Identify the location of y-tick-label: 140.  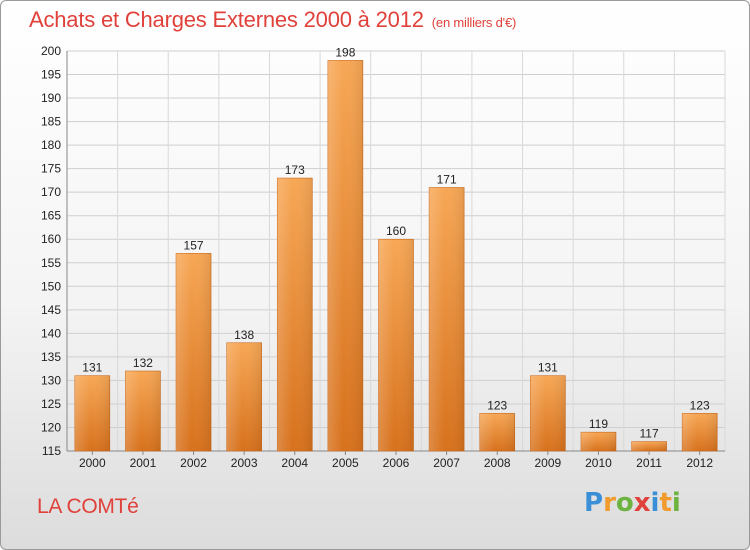
(51, 333).